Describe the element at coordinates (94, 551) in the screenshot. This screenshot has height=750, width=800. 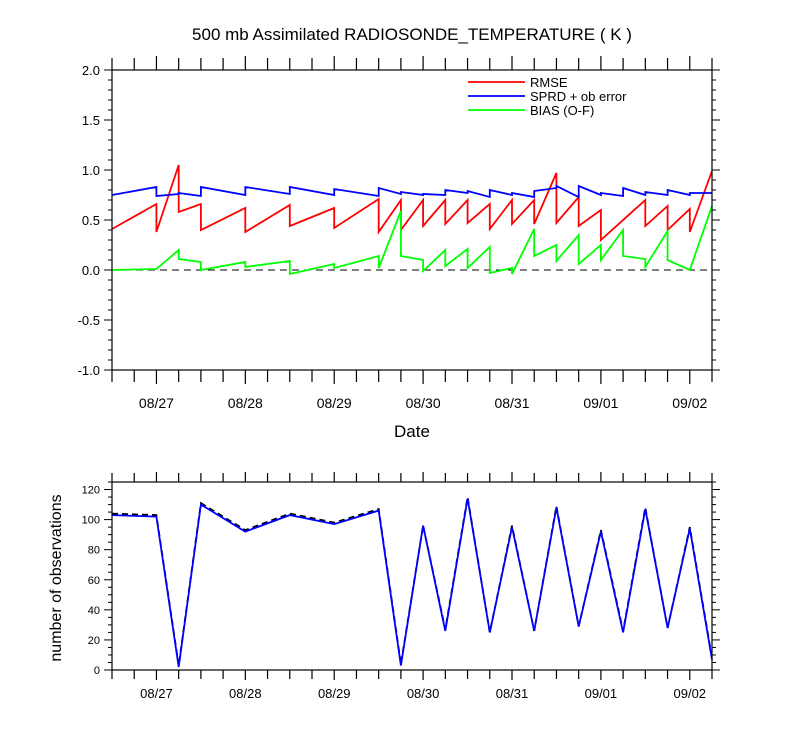
I see `bottom-ytick-label: 80` at that location.